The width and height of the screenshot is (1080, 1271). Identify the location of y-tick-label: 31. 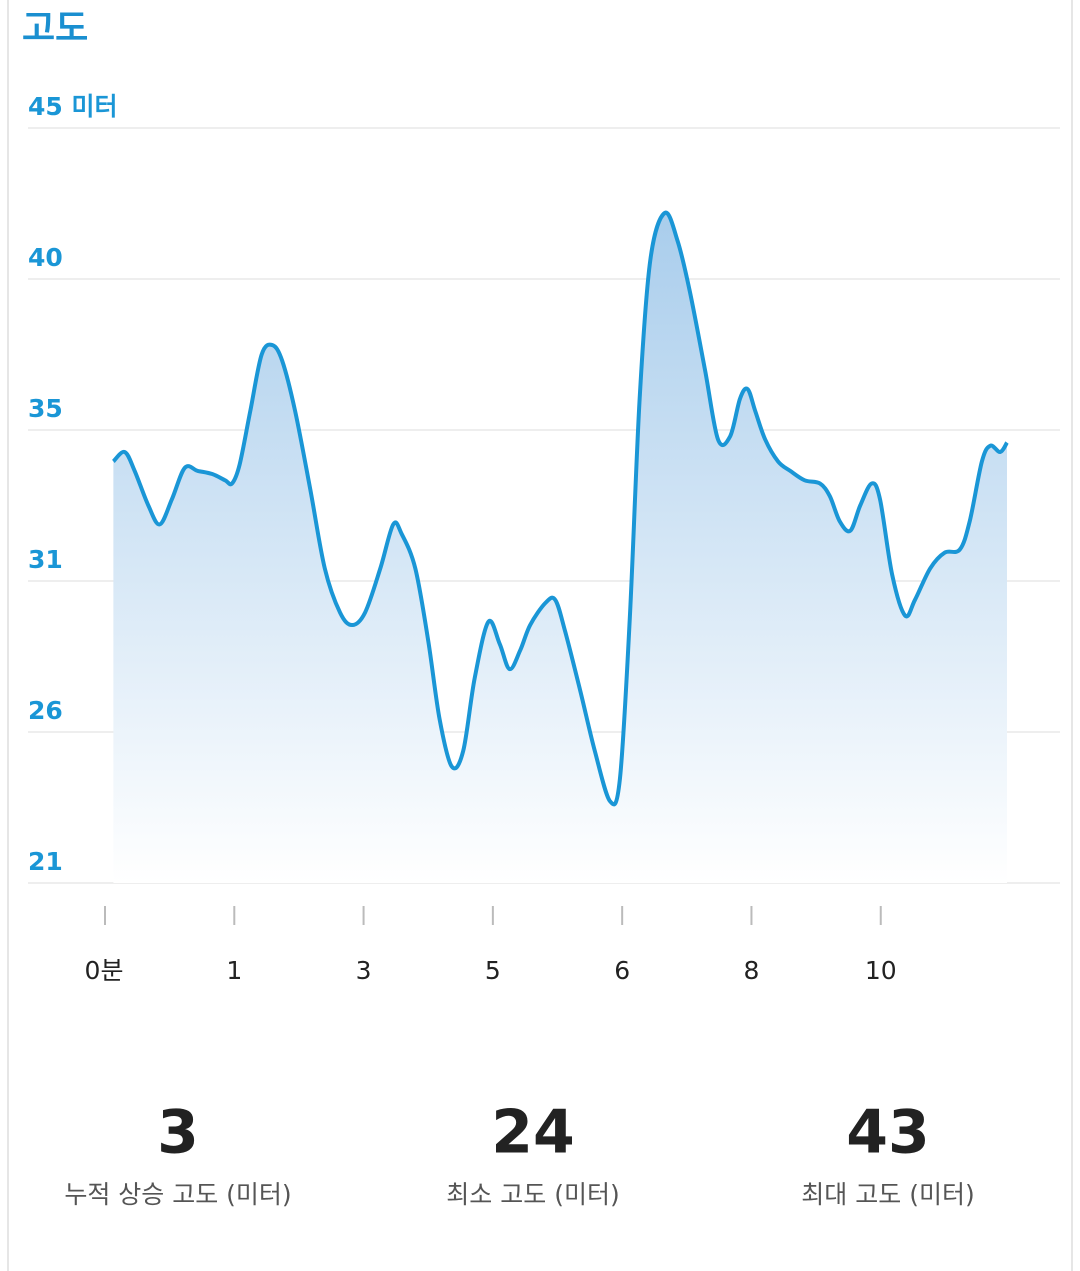
(45, 559).